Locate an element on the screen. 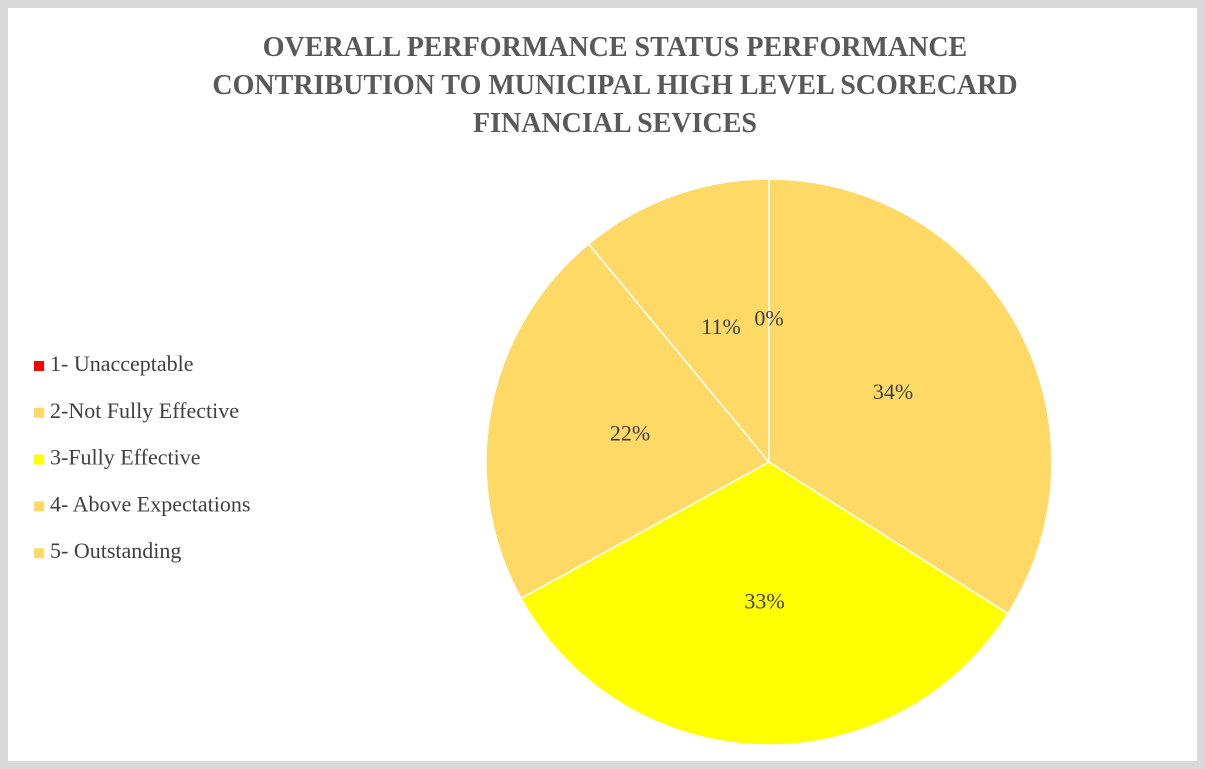 This screenshot has height=769, width=1205. legend-label: 1- Unacceptable is located at coordinates (122, 363).